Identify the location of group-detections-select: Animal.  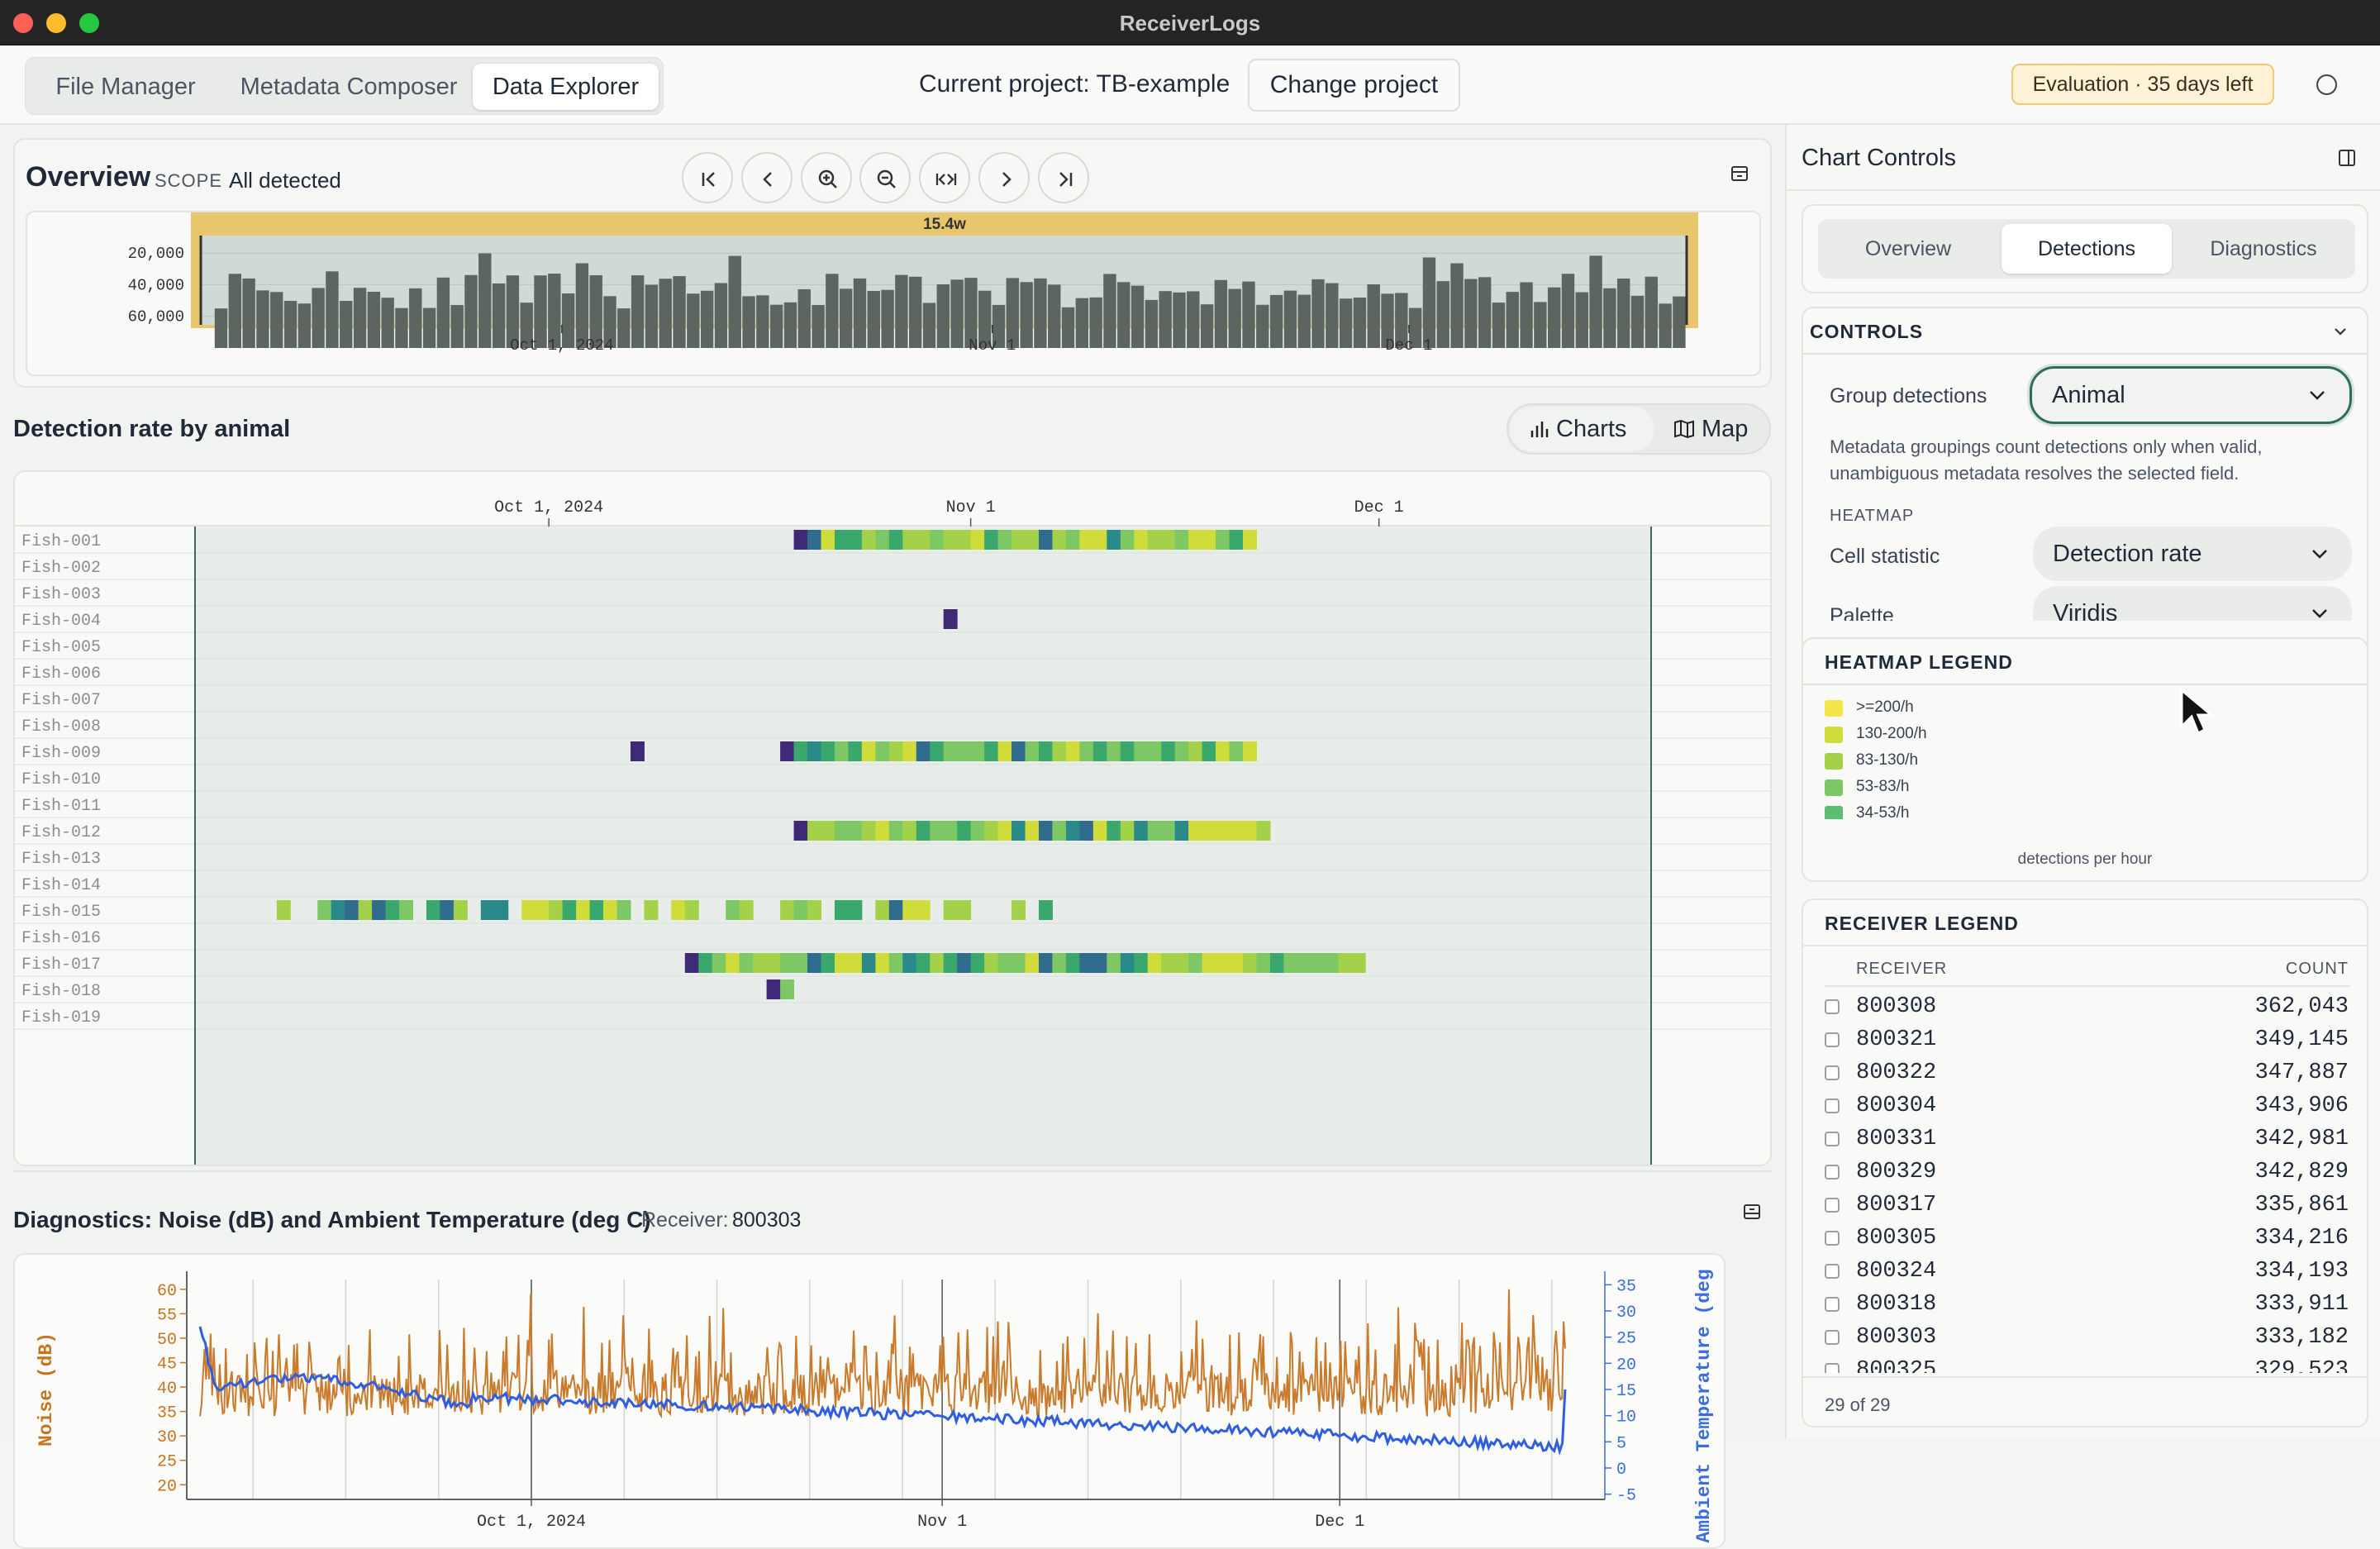
(2191, 395).